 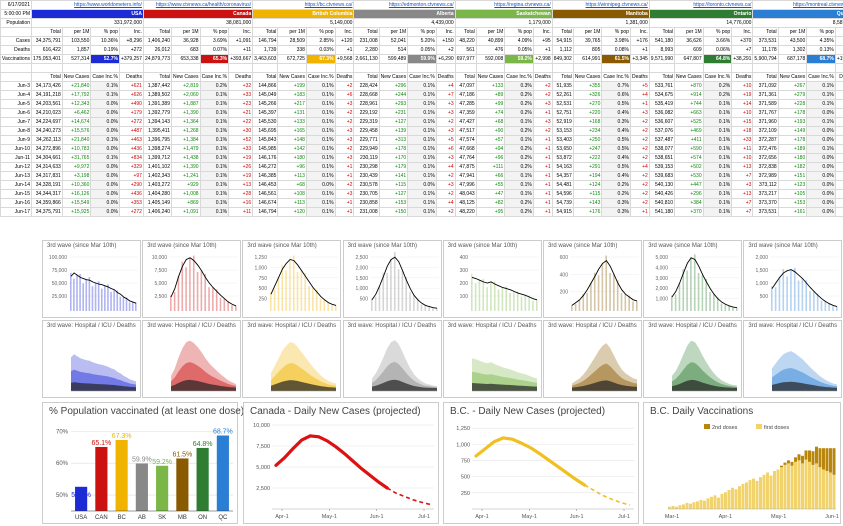 What do you see at coordinates (762, 258) in the screenshot?
I see `wave-ytick: 2,000` at bounding box center [762, 258].